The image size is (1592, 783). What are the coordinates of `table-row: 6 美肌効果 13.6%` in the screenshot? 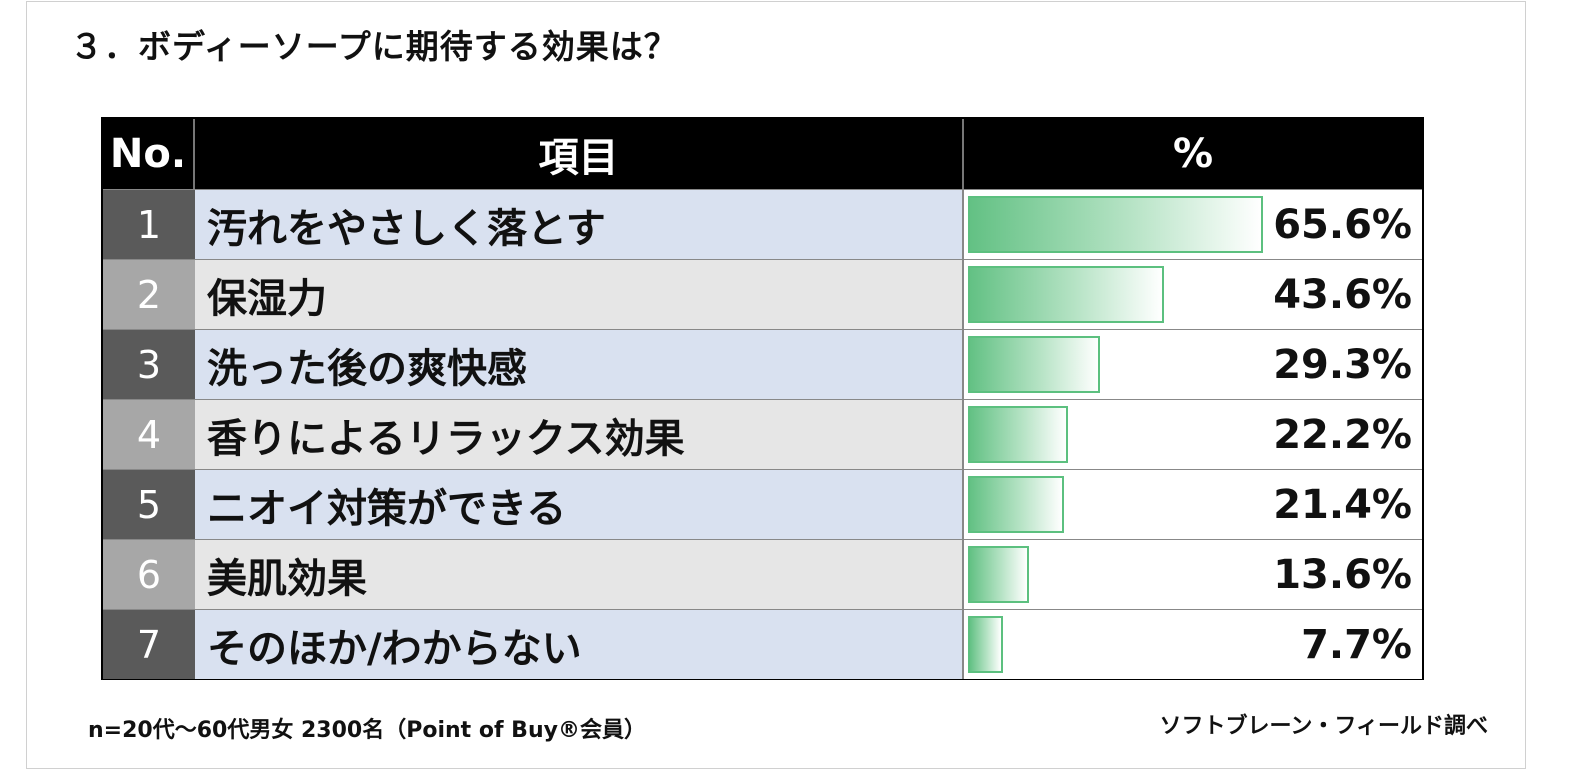 It's located at (762, 574).